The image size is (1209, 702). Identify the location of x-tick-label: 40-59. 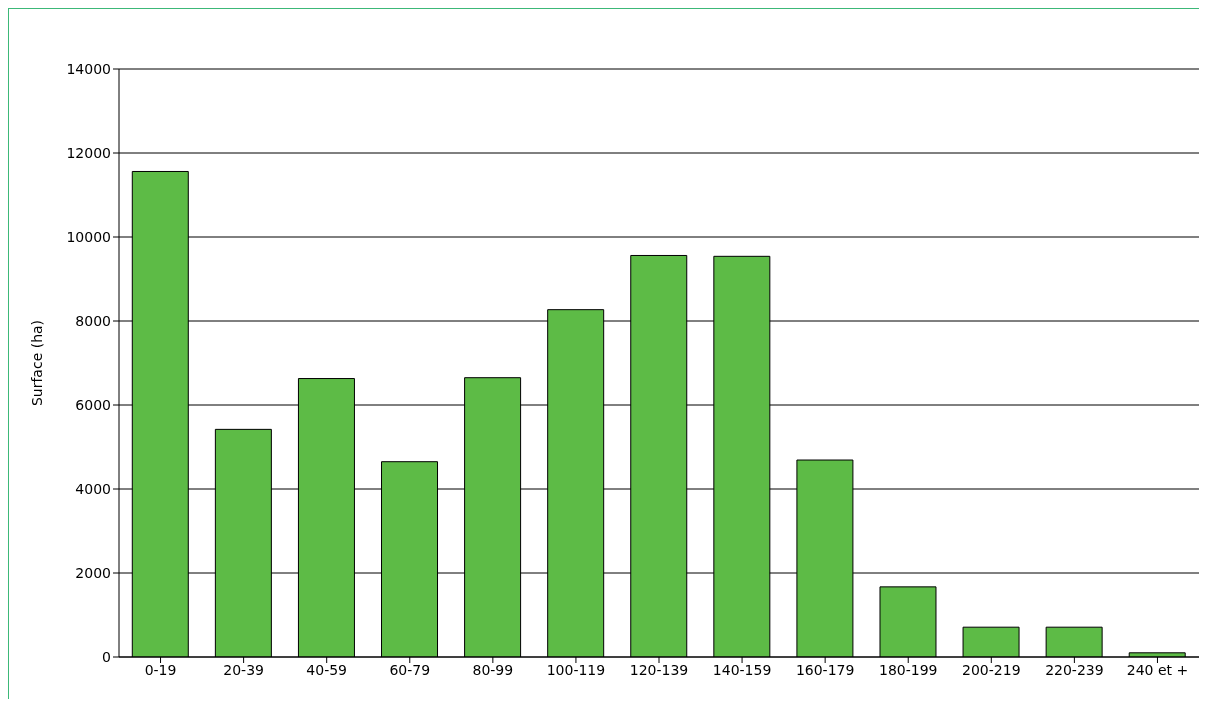
(327, 669).